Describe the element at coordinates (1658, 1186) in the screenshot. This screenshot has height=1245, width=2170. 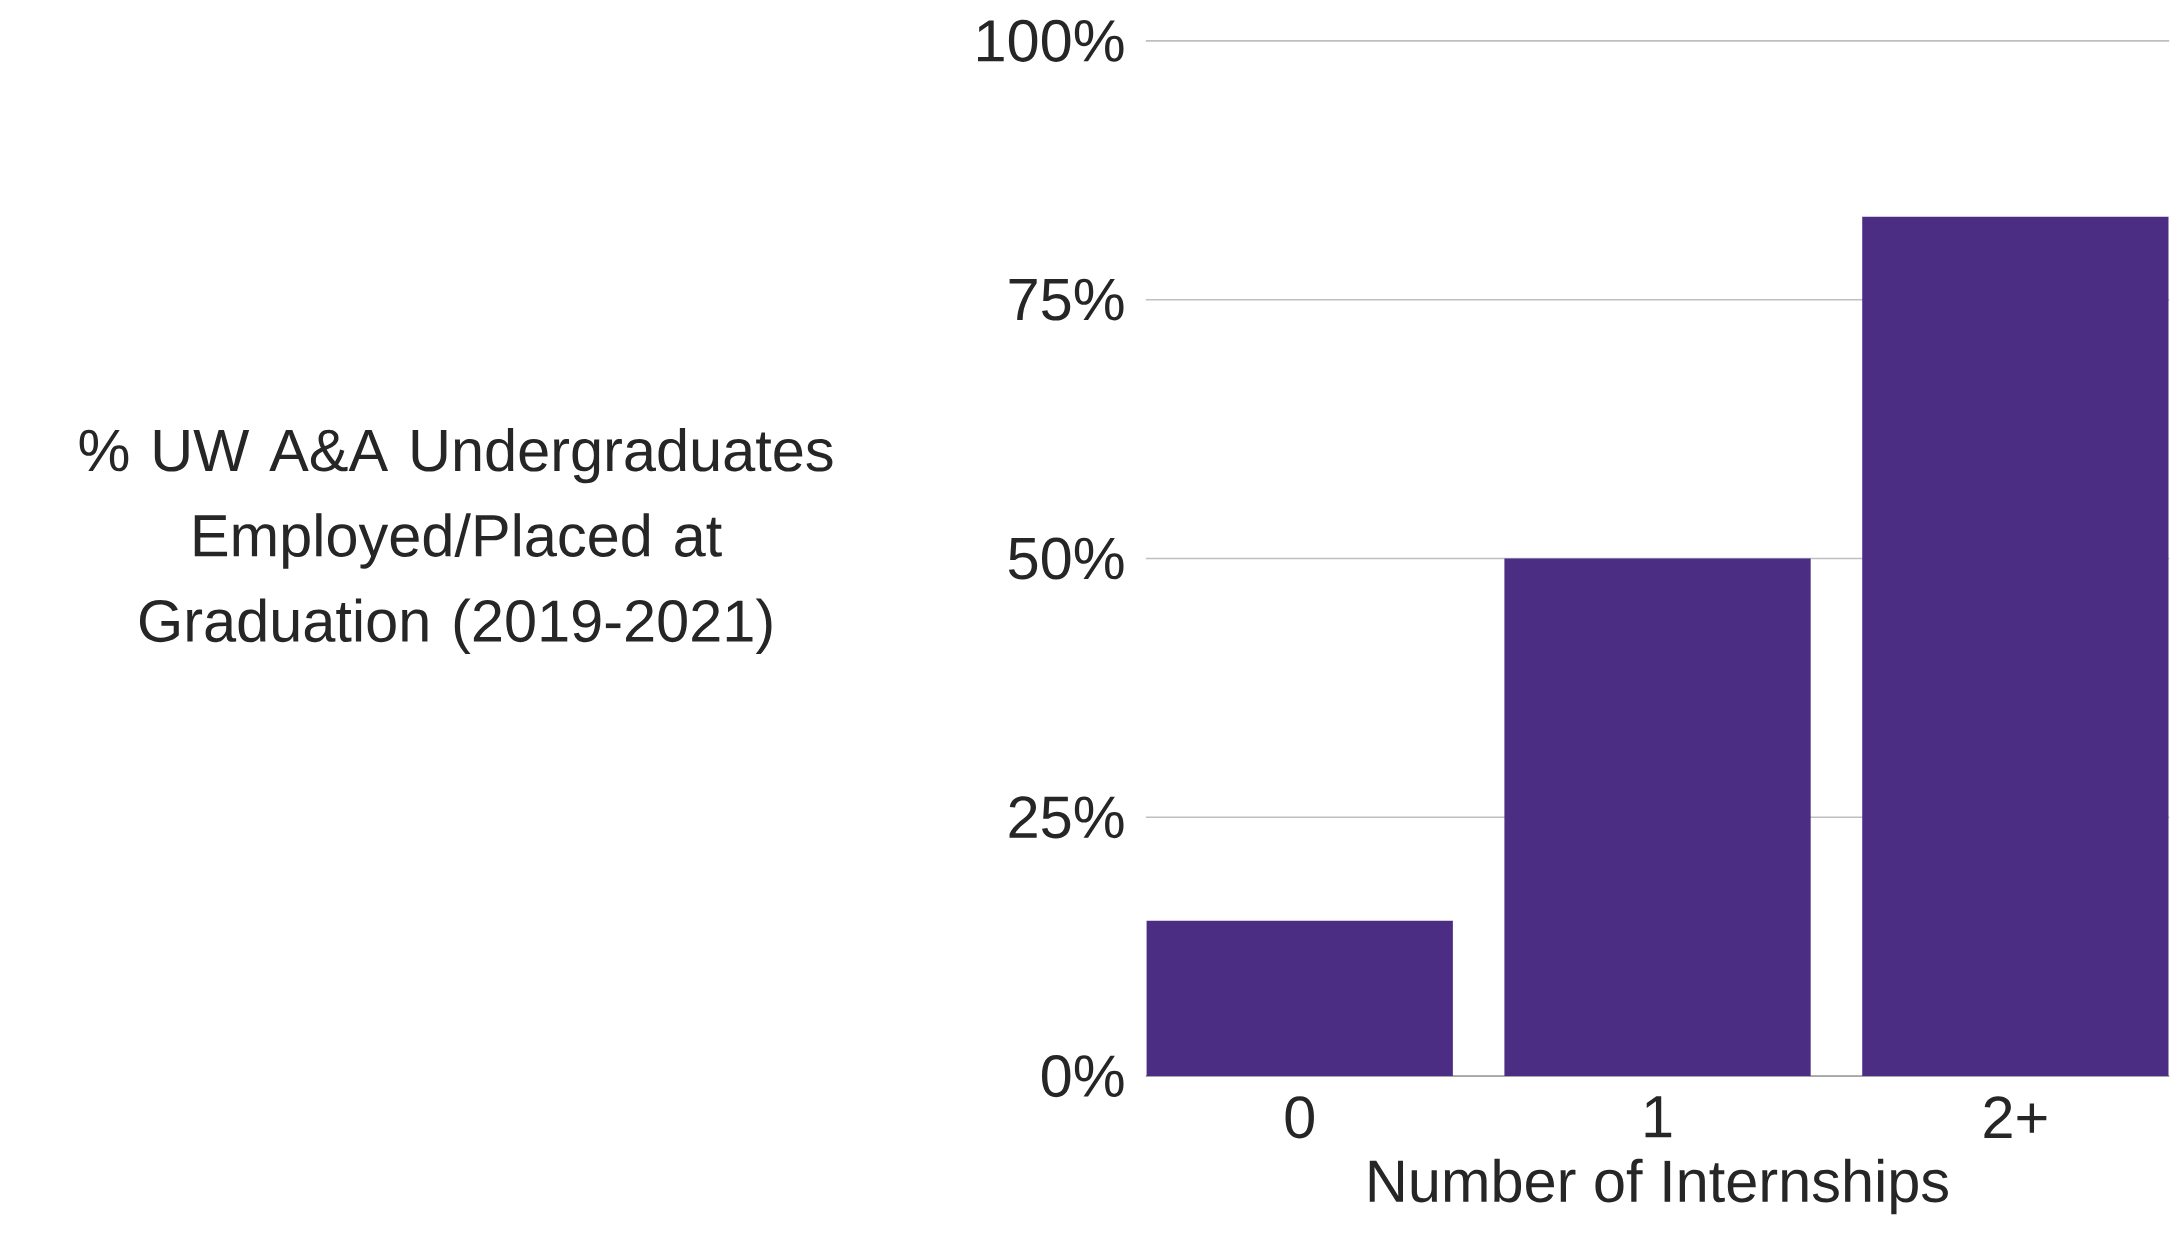
I see `x-axis-title: Number of Internships` at that location.